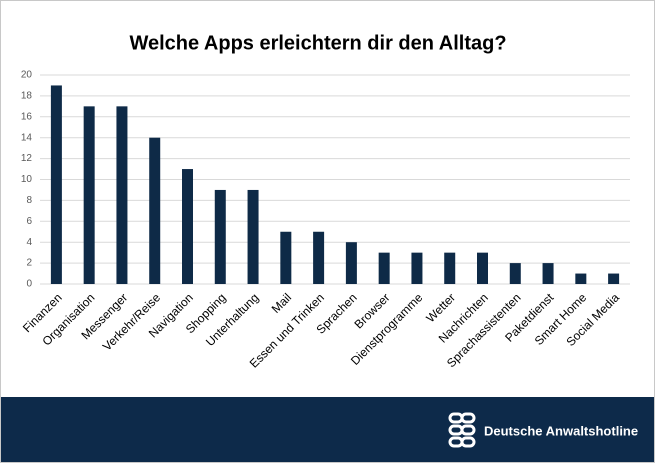 The image size is (655, 463). I want to click on y-tick-label: 18, so click(27, 96).